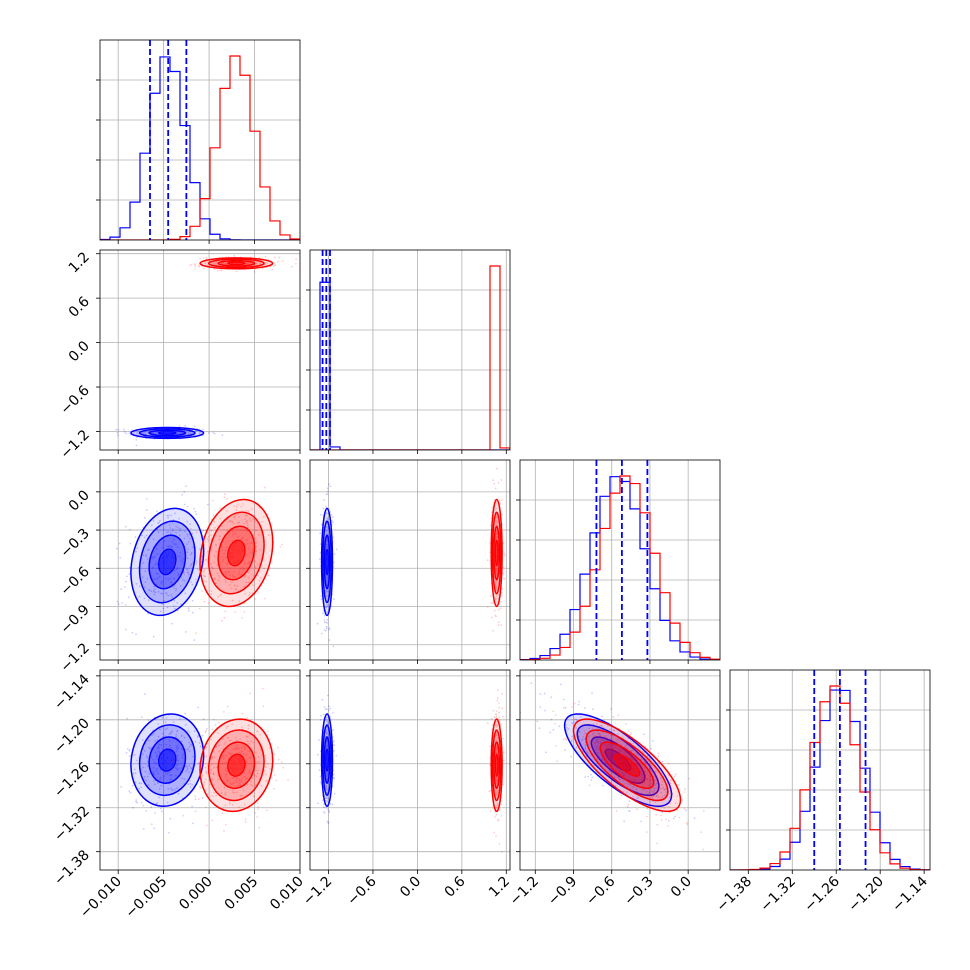  What do you see at coordinates (72, 780) in the screenshot?
I see `y-tick-label: −1.26` at bounding box center [72, 780].